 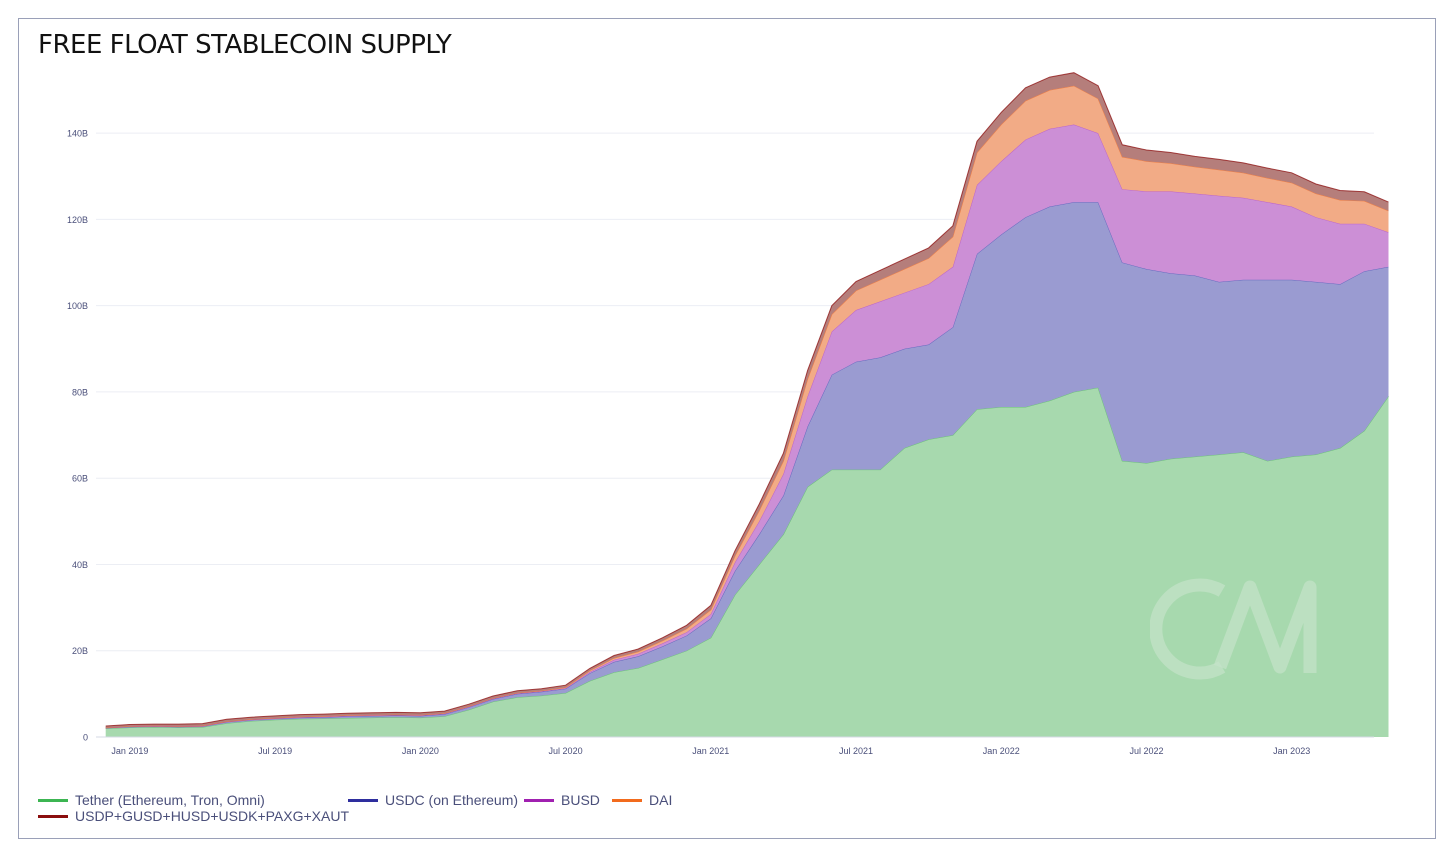 I want to click on y-tick-label: 120B, so click(x=77, y=220).